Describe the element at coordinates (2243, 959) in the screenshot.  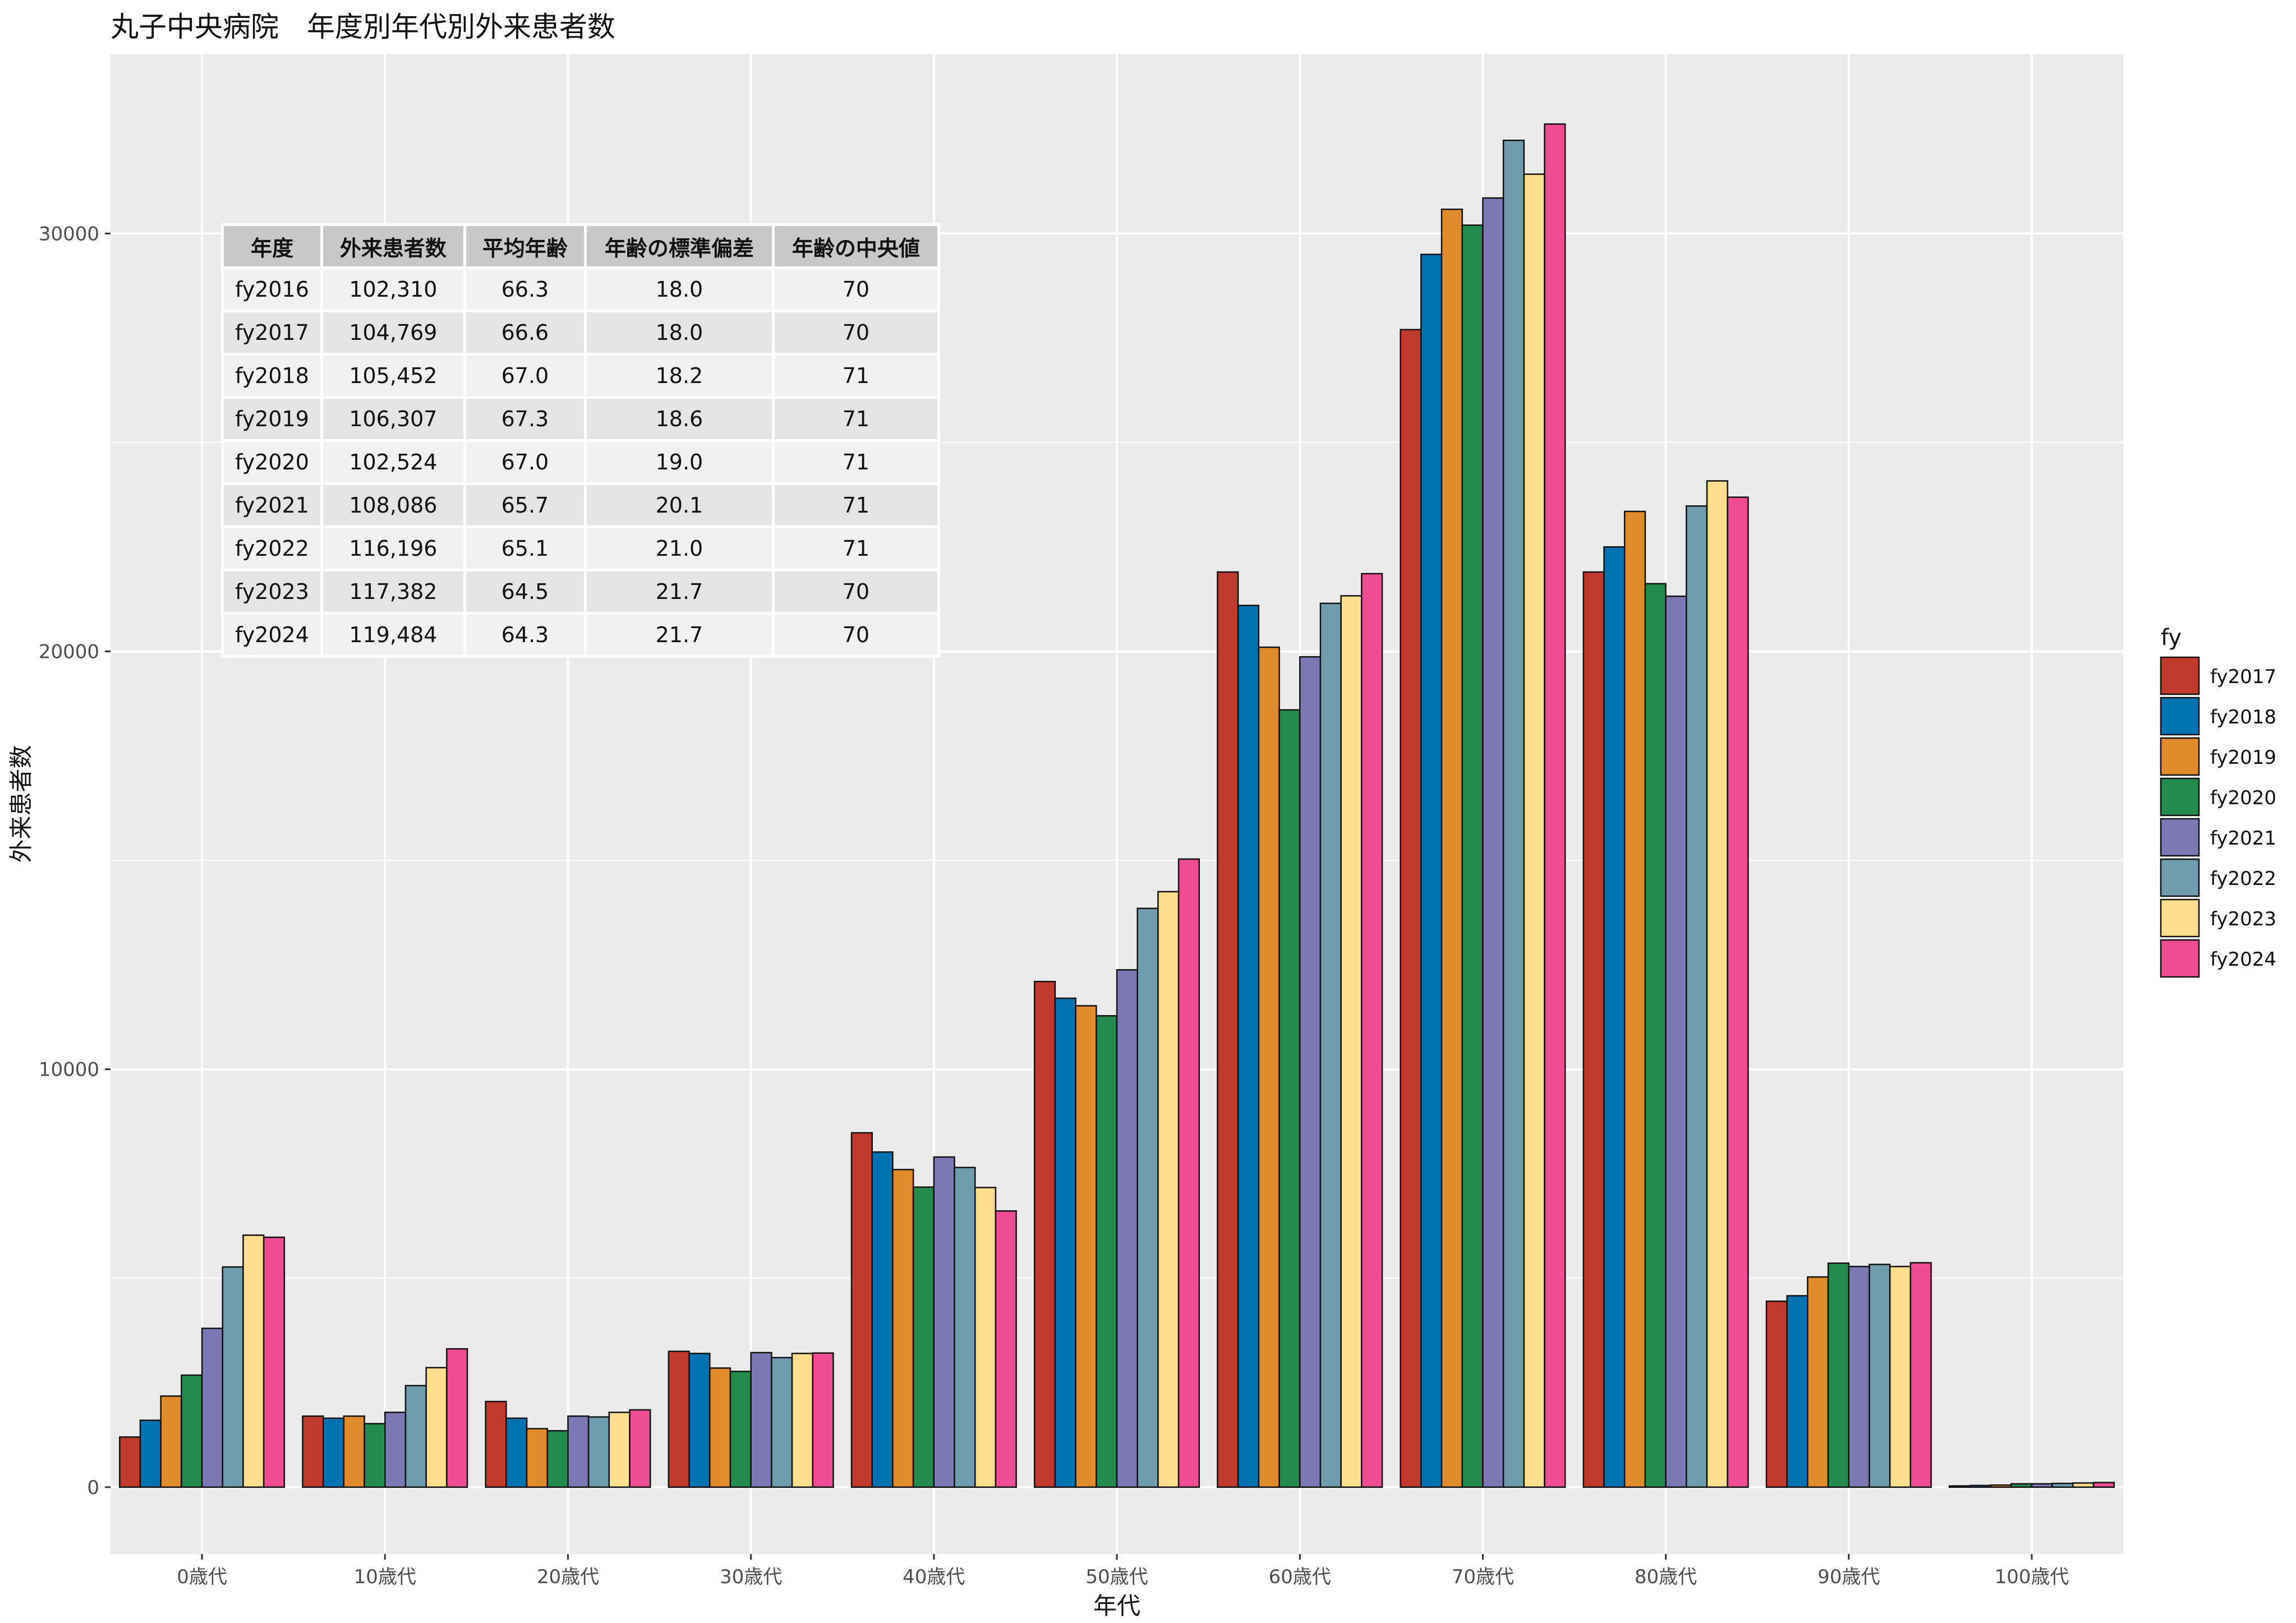
I see `legend-label-fy2024: fy2024` at that location.